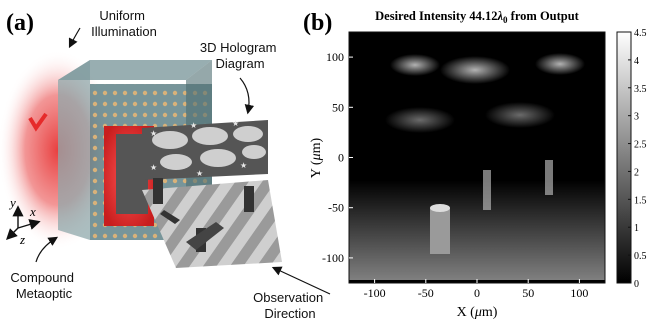 The height and width of the screenshot is (322, 656). Describe the element at coordinates (335, 57) in the screenshot. I see `y-tick-label: 100` at that location.